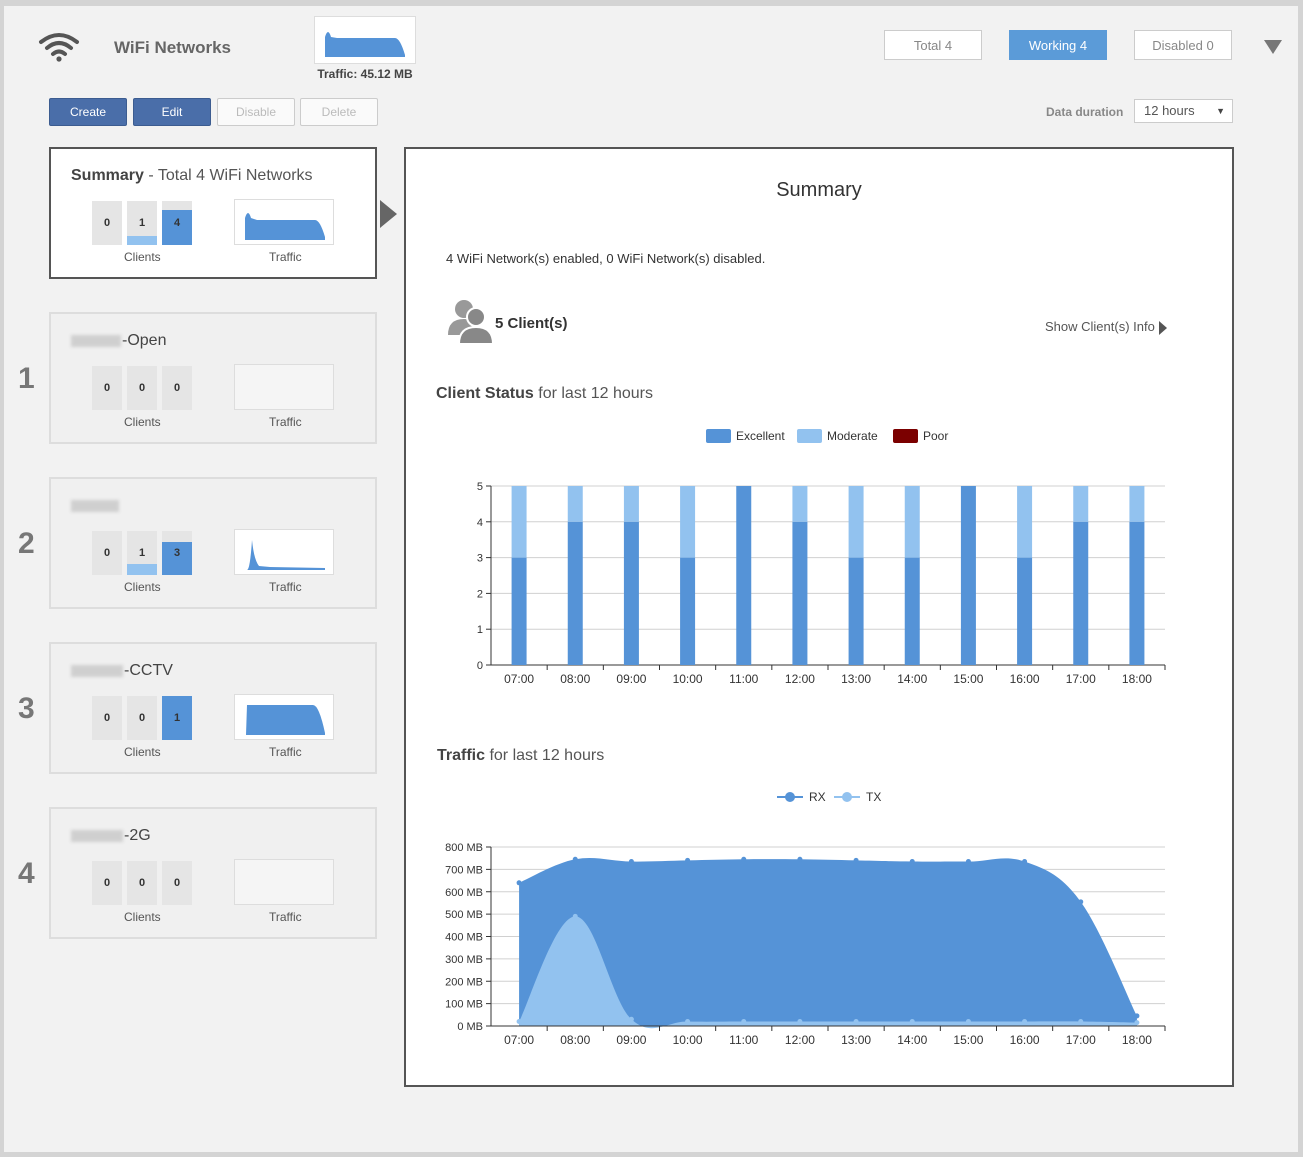  I want to click on area-tx, so click(828, 972).